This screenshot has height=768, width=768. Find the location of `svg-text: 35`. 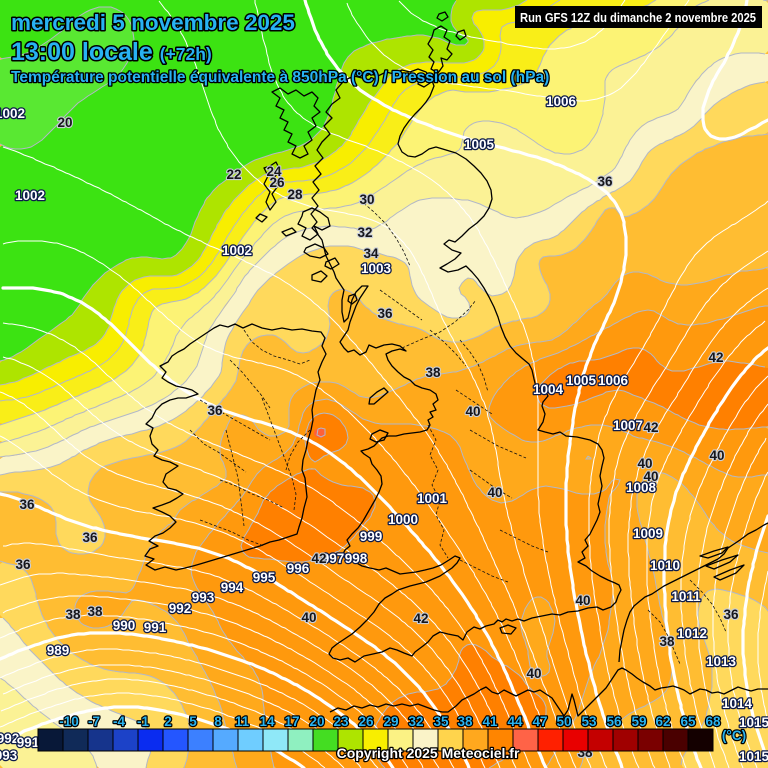

svg-text: 35 is located at coordinates (441, 721).